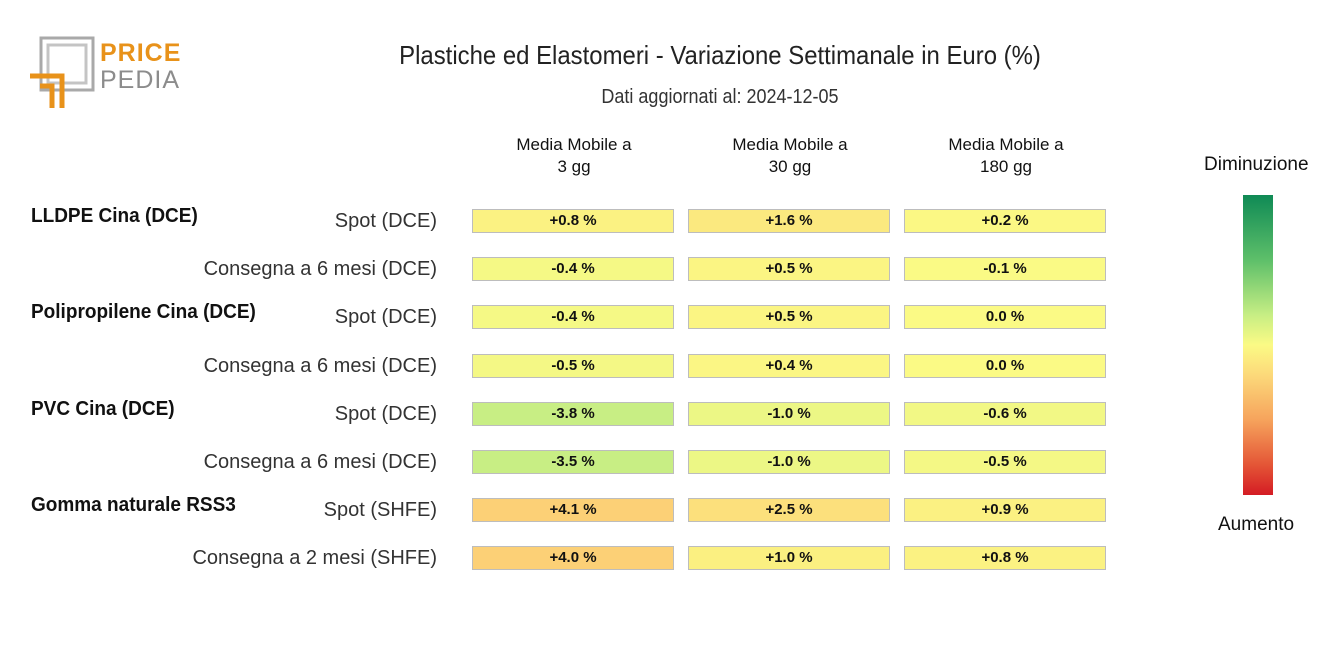 The image size is (1320, 645). Describe the element at coordinates (1256, 524) in the screenshot. I see `legend-bottom-label: Aumento` at that location.